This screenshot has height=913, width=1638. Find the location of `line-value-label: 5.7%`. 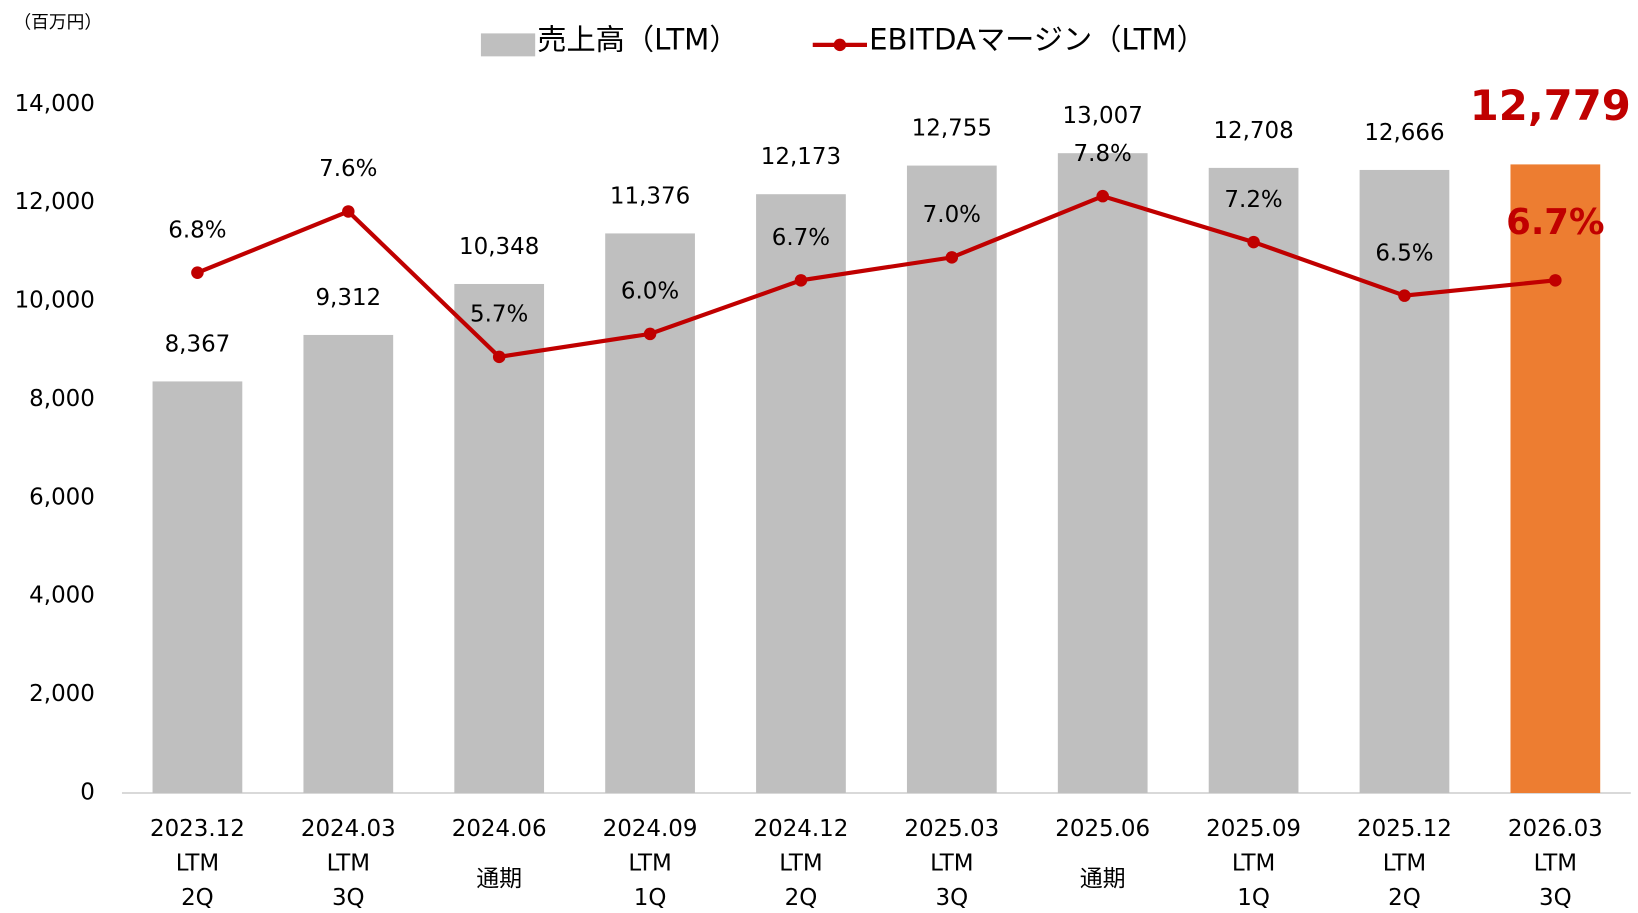

line-value-label: 5.7% is located at coordinates (499, 315).